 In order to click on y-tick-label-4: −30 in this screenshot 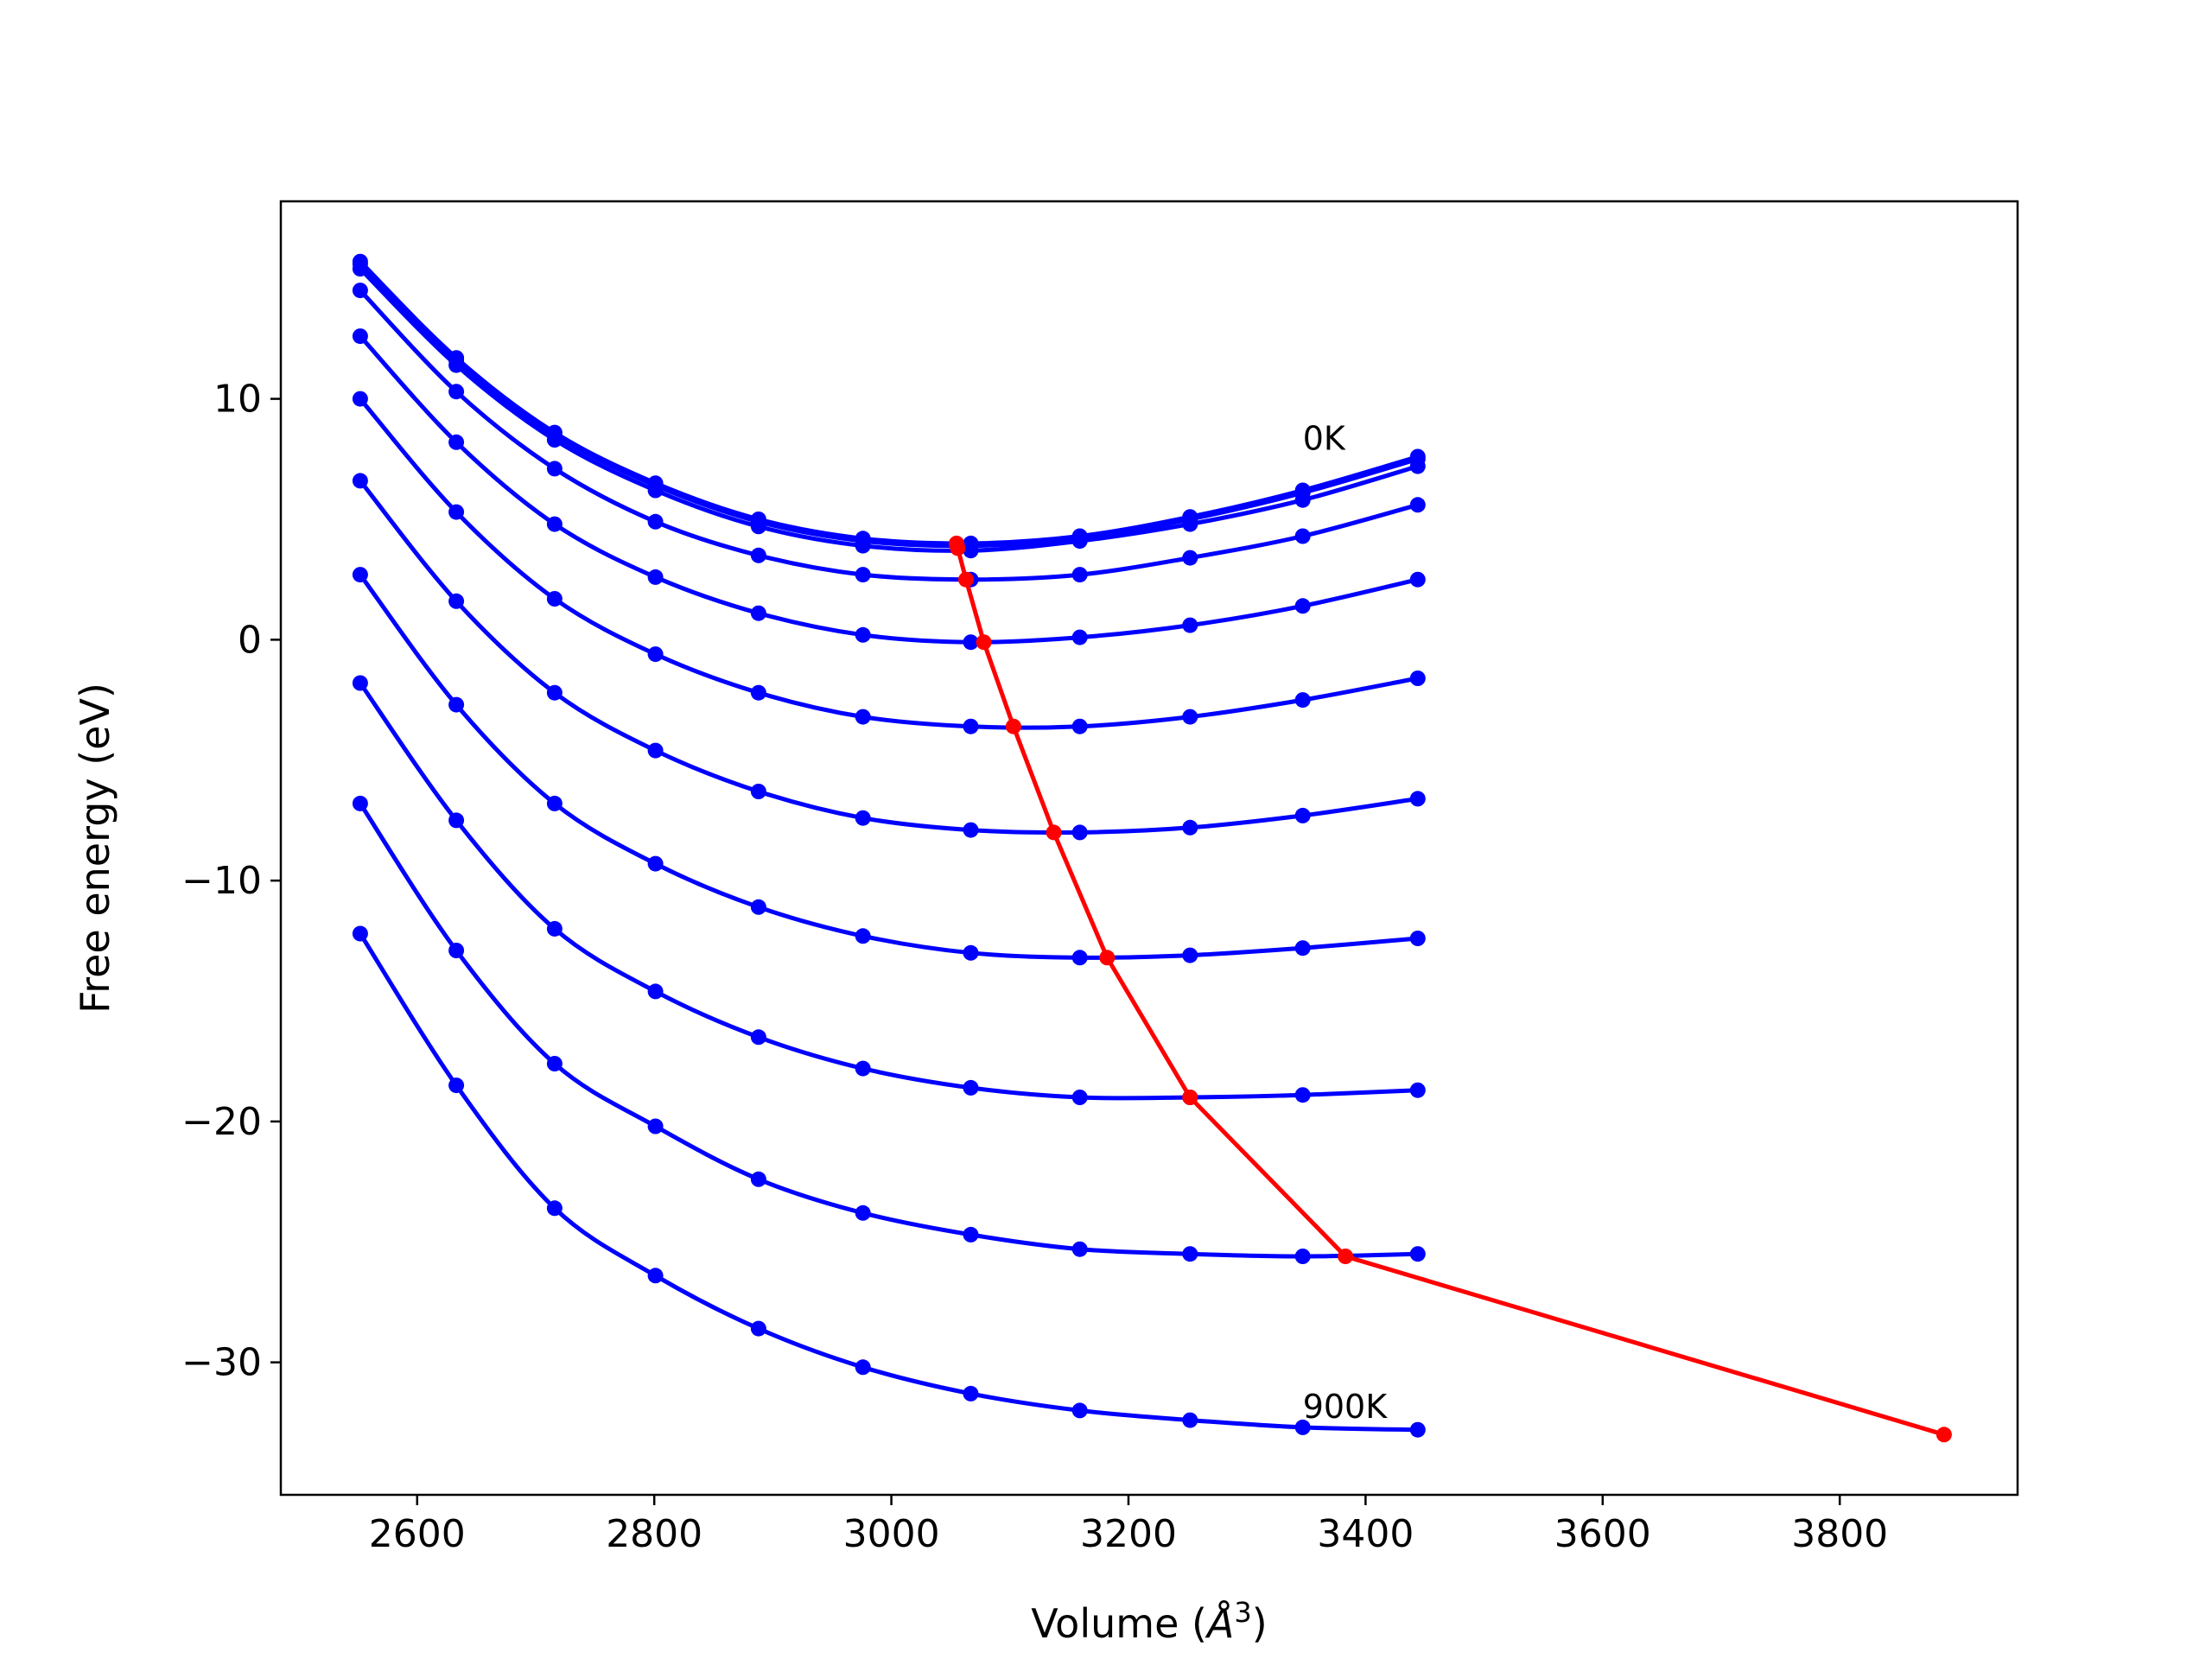, I will do `click(221, 1363)`.